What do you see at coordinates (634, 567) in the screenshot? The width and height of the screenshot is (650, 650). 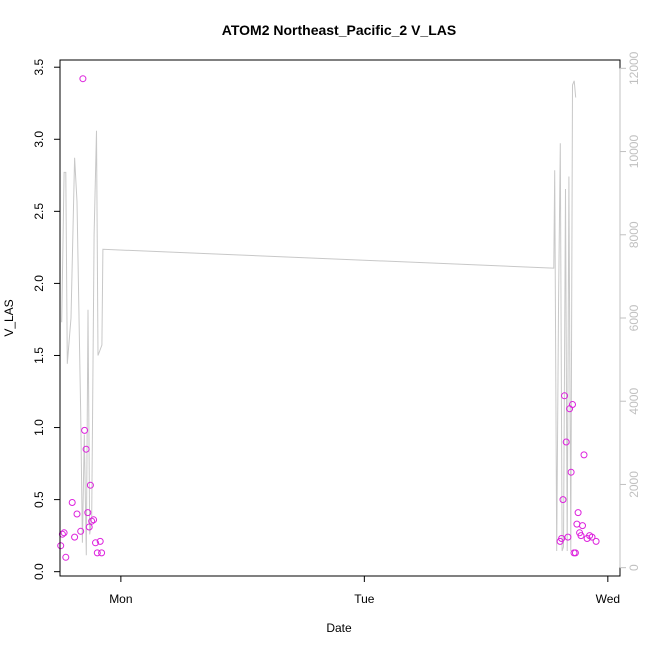 I see `y2-tick-label: 0` at bounding box center [634, 567].